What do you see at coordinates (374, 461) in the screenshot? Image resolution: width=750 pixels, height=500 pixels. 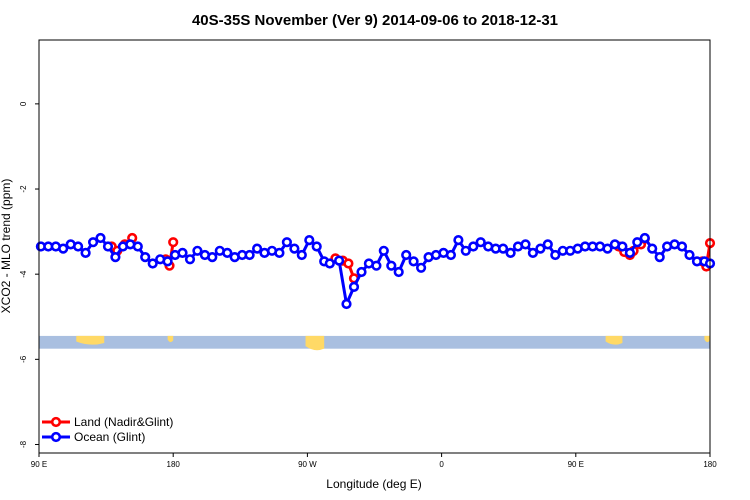 I see `x-axis: 90 E 180 90 W 0 90 E 180` at bounding box center [374, 461].